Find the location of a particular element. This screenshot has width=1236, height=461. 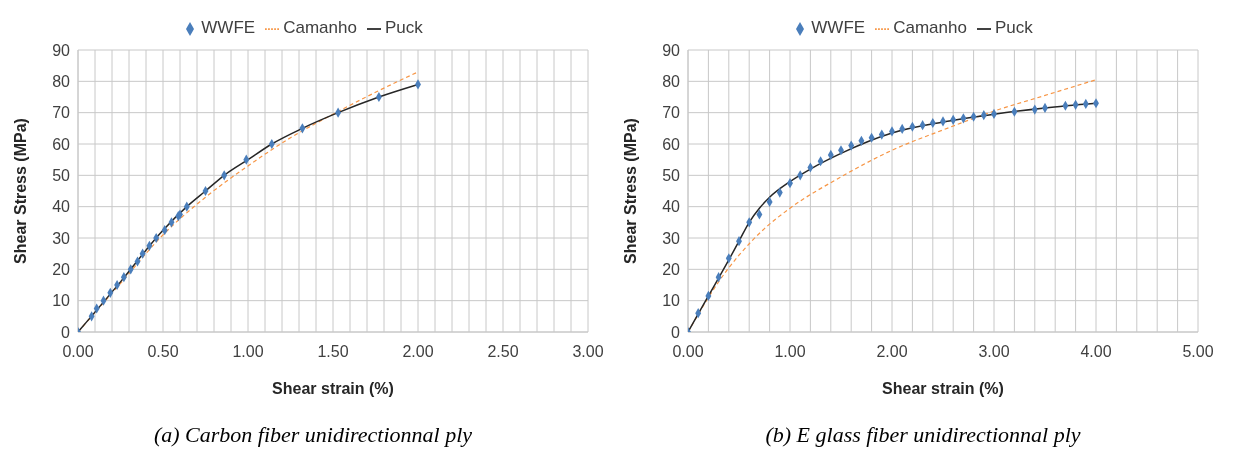

x-tick-label: 5.00 is located at coordinates (1198, 352).